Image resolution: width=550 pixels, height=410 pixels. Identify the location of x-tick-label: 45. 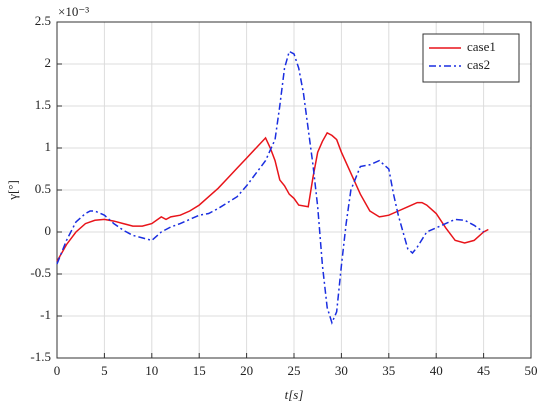
(483, 370).